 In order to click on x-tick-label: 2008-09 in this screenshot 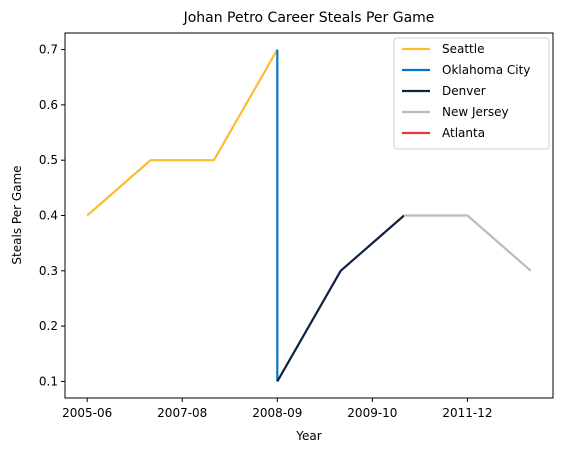, I will do `click(277, 413)`.